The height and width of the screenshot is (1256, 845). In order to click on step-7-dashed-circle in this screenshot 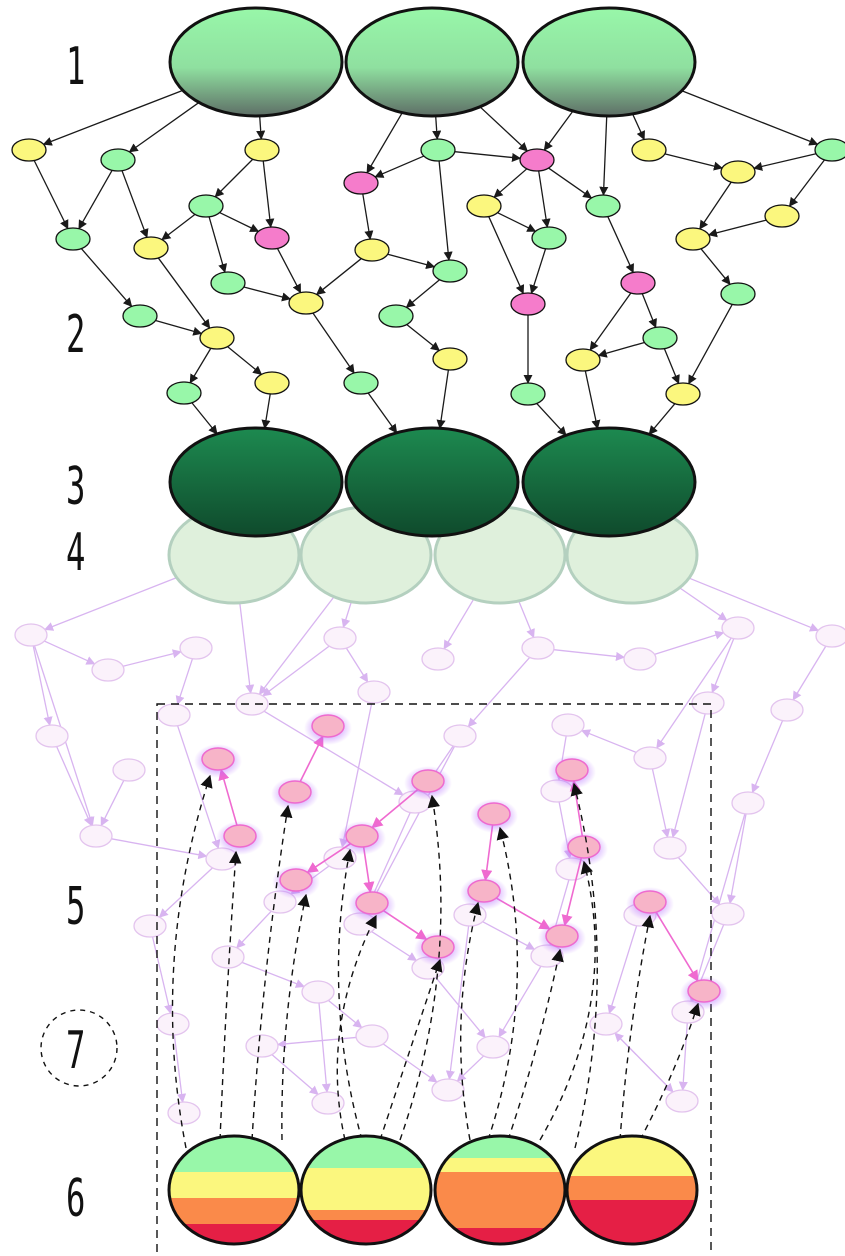, I will do `click(79, 1048)`.